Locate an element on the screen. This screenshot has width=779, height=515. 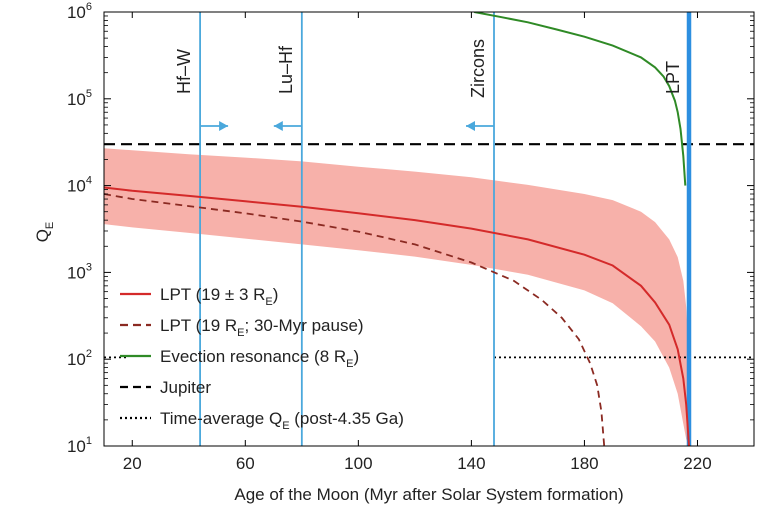
y-axis-label-main: Q is located at coordinates (42, 235).